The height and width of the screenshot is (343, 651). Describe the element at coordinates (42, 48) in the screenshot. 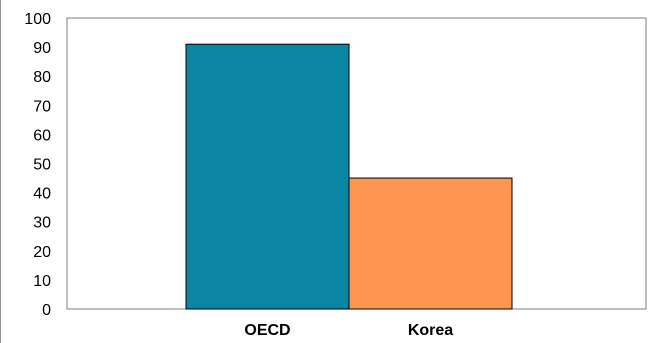

I see `y-tick-label: 90` at that location.